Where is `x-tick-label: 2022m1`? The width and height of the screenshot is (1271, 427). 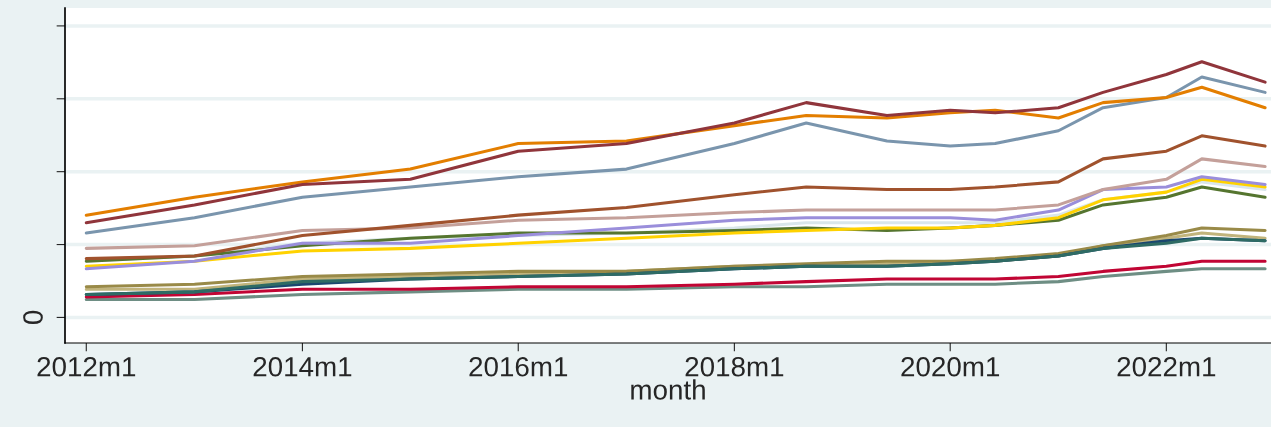
x-tick-label: 2022m1 is located at coordinates (1166, 366).